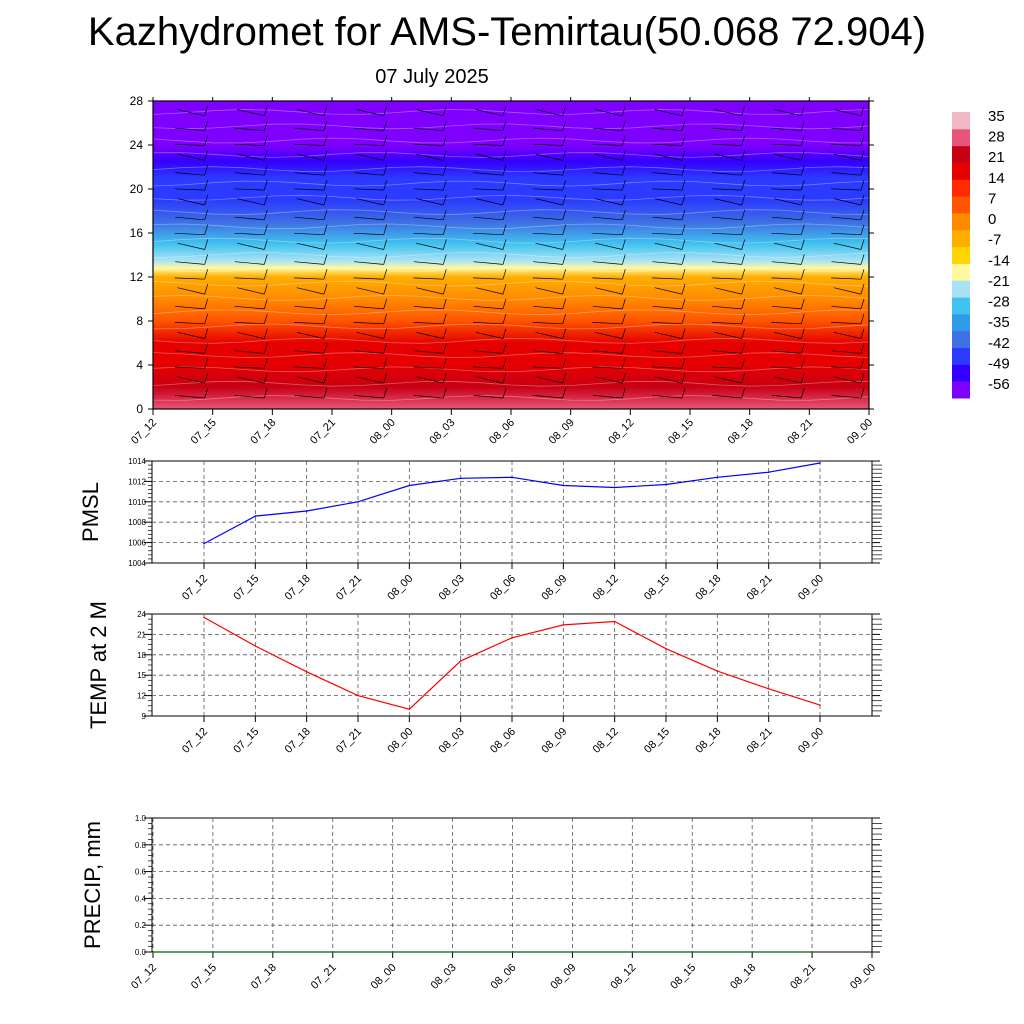 This screenshot has height=1024, width=1024. I want to click on x-tick-label: 08_15, so click(657, 741).